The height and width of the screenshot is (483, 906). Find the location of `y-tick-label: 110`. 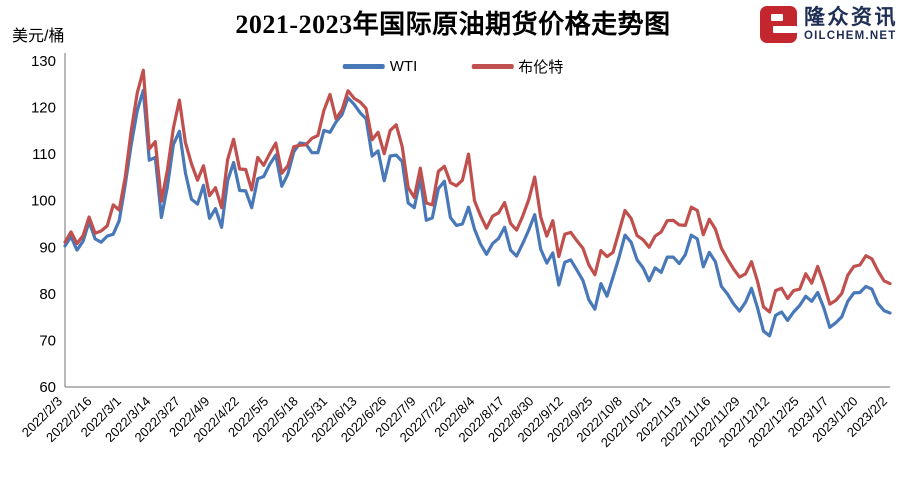

y-tick-label: 110 is located at coordinates (44, 154).